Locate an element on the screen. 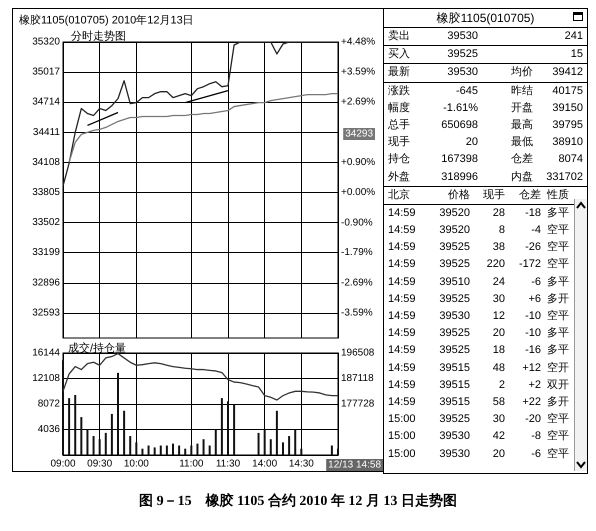 This screenshot has width=596, height=531. y2-tick-label: +4.48% is located at coordinates (358, 42).